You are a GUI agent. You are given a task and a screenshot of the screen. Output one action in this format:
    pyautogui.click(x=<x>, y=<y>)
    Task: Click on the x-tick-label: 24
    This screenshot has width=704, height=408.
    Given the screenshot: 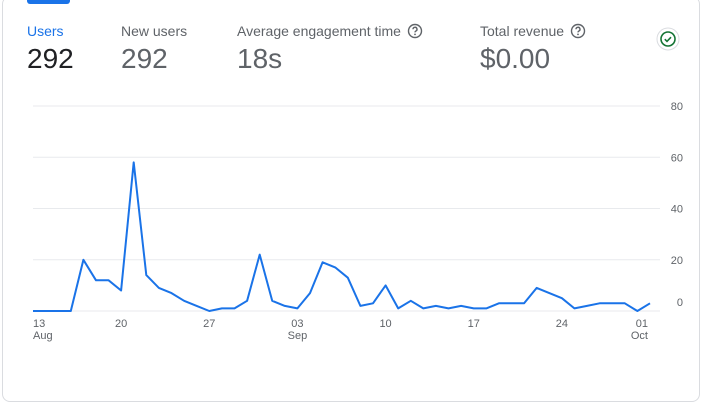 What is the action you would take?
    pyautogui.click(x=562, y=324)
    